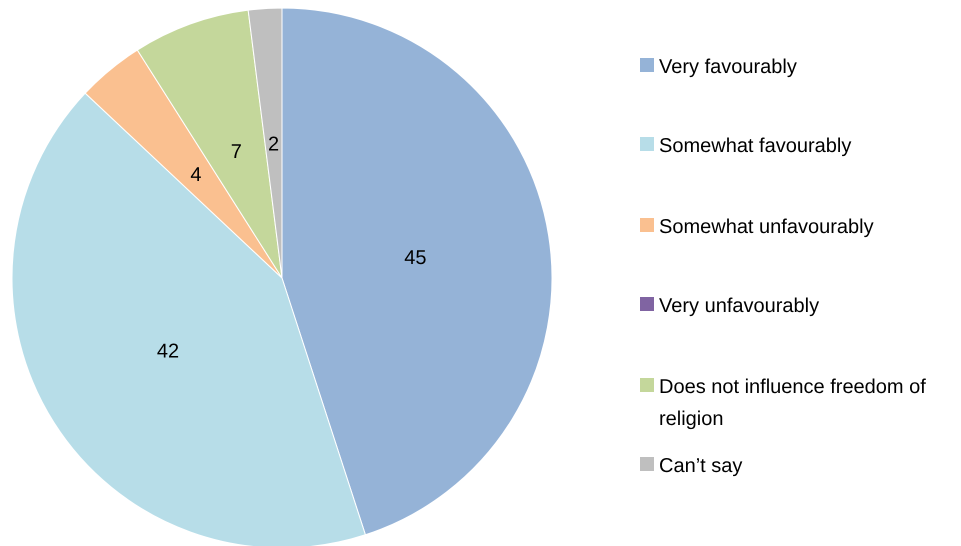 This screenshot has height=546, width=961. I want to click on legend-label: Very unfavourably, so click(739, 306).